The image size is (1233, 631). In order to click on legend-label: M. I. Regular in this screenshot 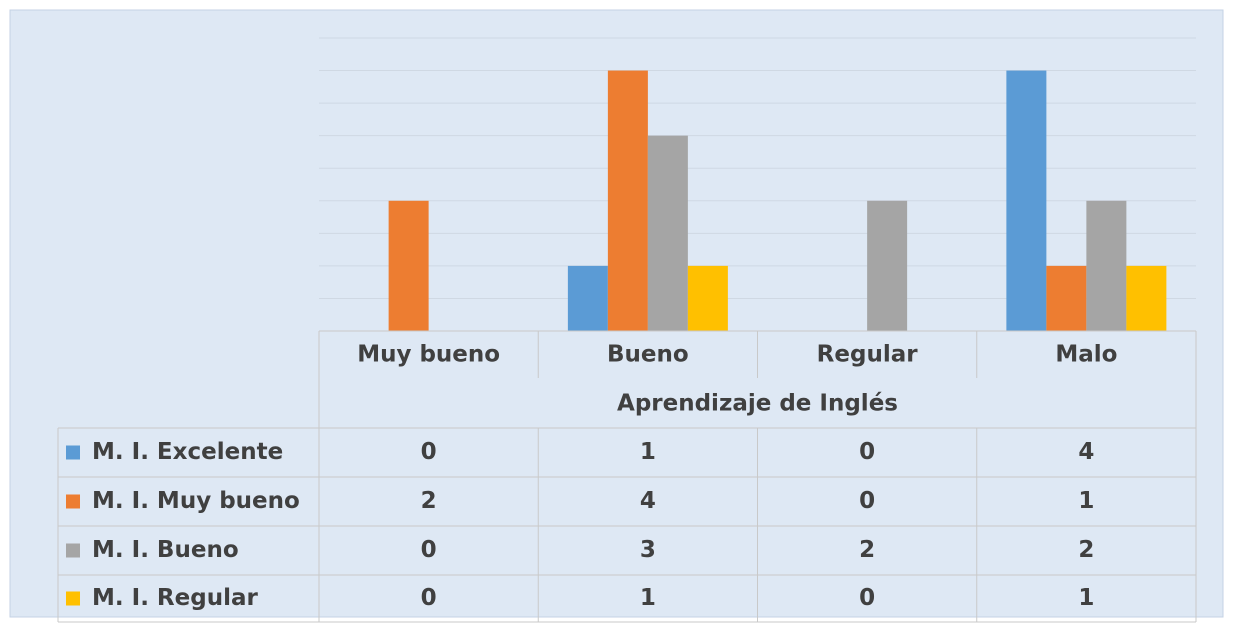, I will do `click(175, 598)`.